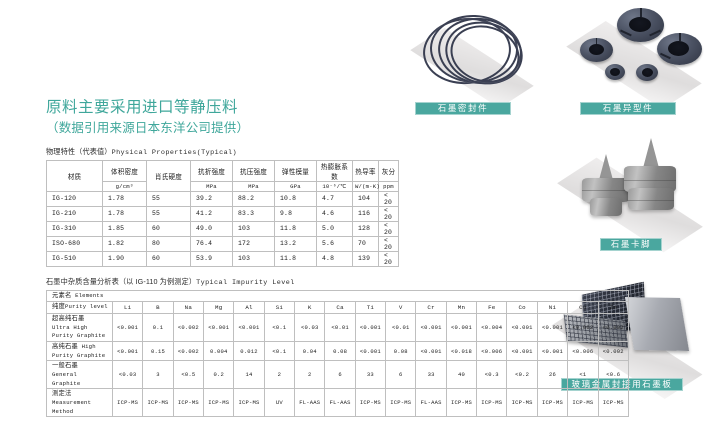 The width and height of the screenshot is (720, 440). I want to click on plate-plain-right, so click(657, 324).